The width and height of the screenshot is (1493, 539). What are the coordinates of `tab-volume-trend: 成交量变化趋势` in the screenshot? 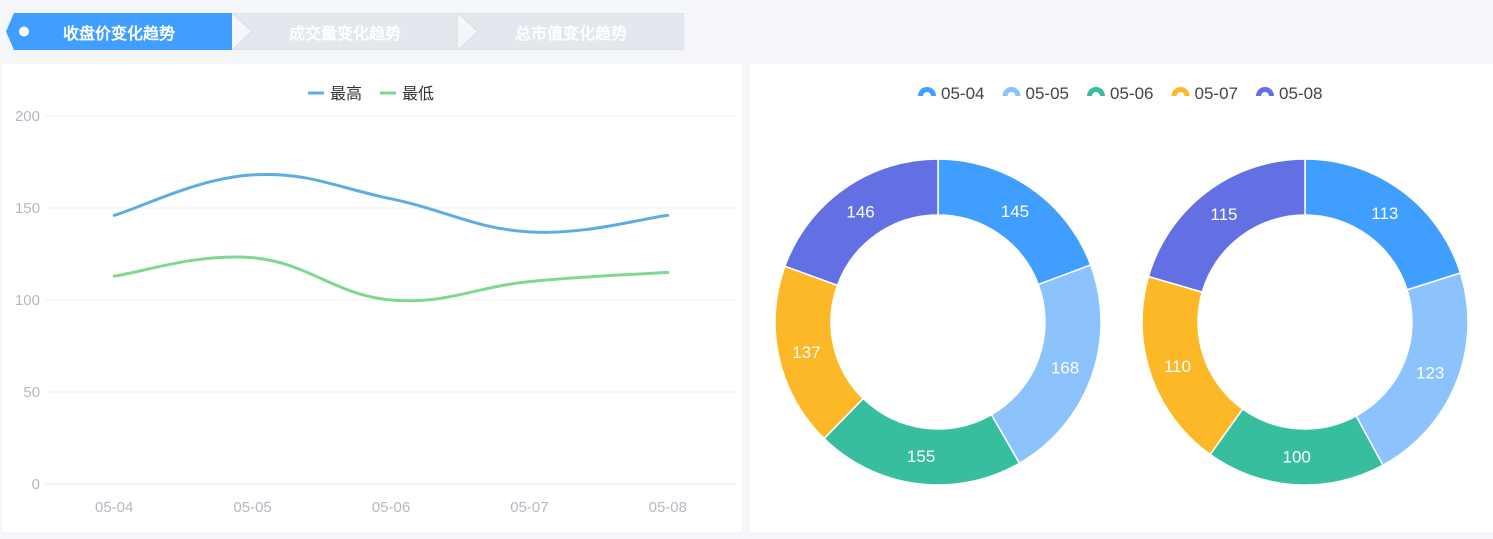 It's located at (345, 31).